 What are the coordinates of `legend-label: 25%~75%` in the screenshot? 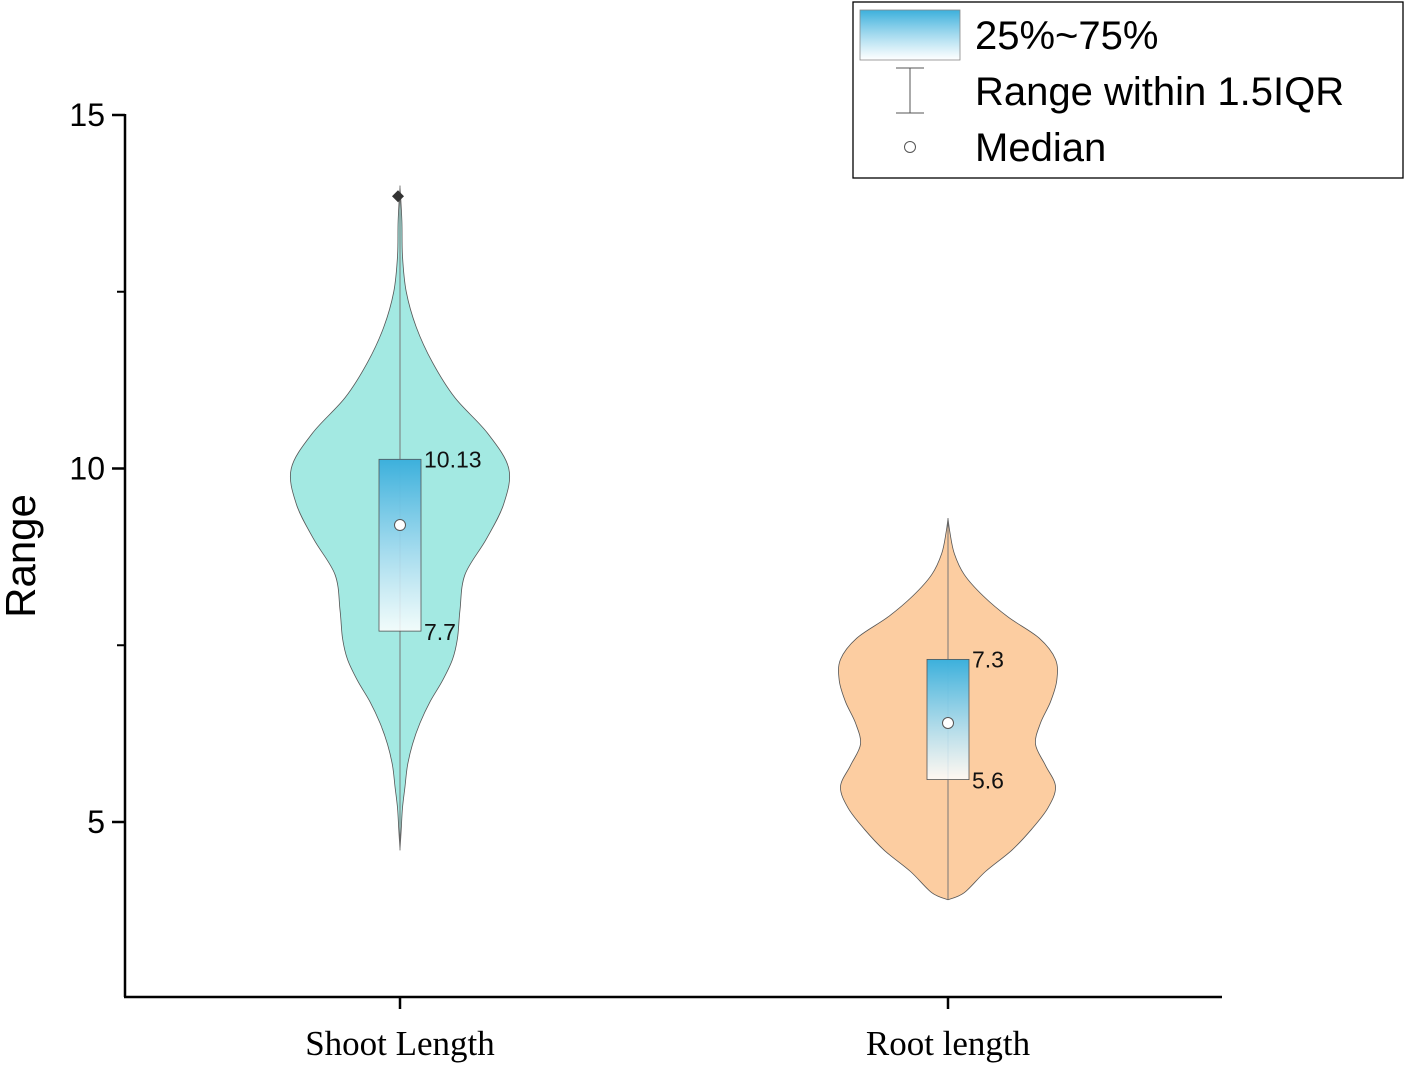 It's located at (1066, 36).